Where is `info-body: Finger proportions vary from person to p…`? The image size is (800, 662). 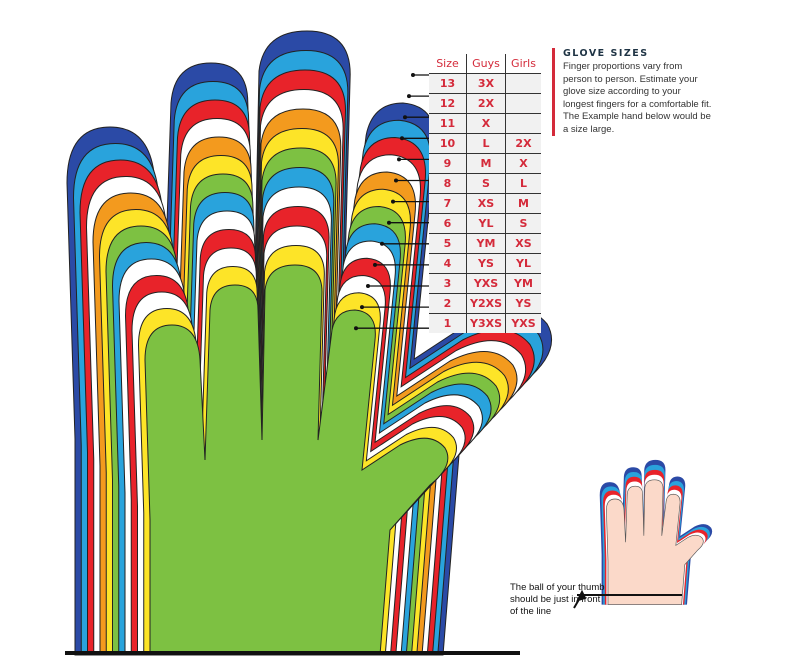
info-body: Finger proportions vary from person to p… is located at coordinates (637, 98).